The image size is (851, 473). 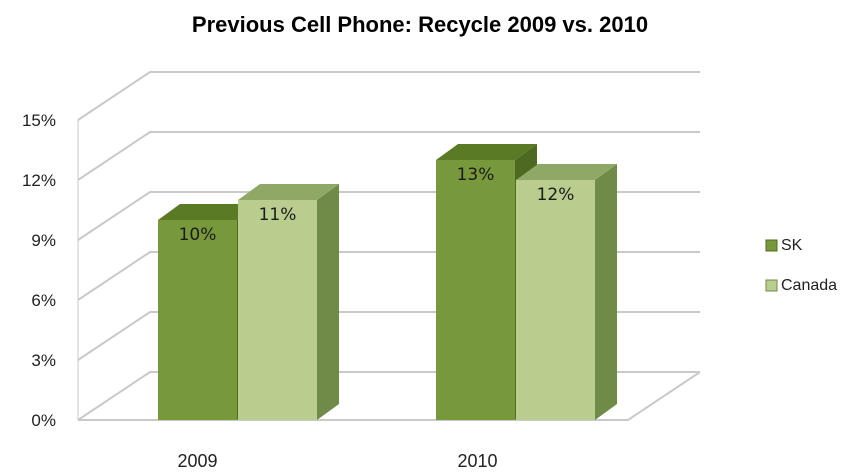 I want to click on data-label: 10%, so click(x=198, y=235).